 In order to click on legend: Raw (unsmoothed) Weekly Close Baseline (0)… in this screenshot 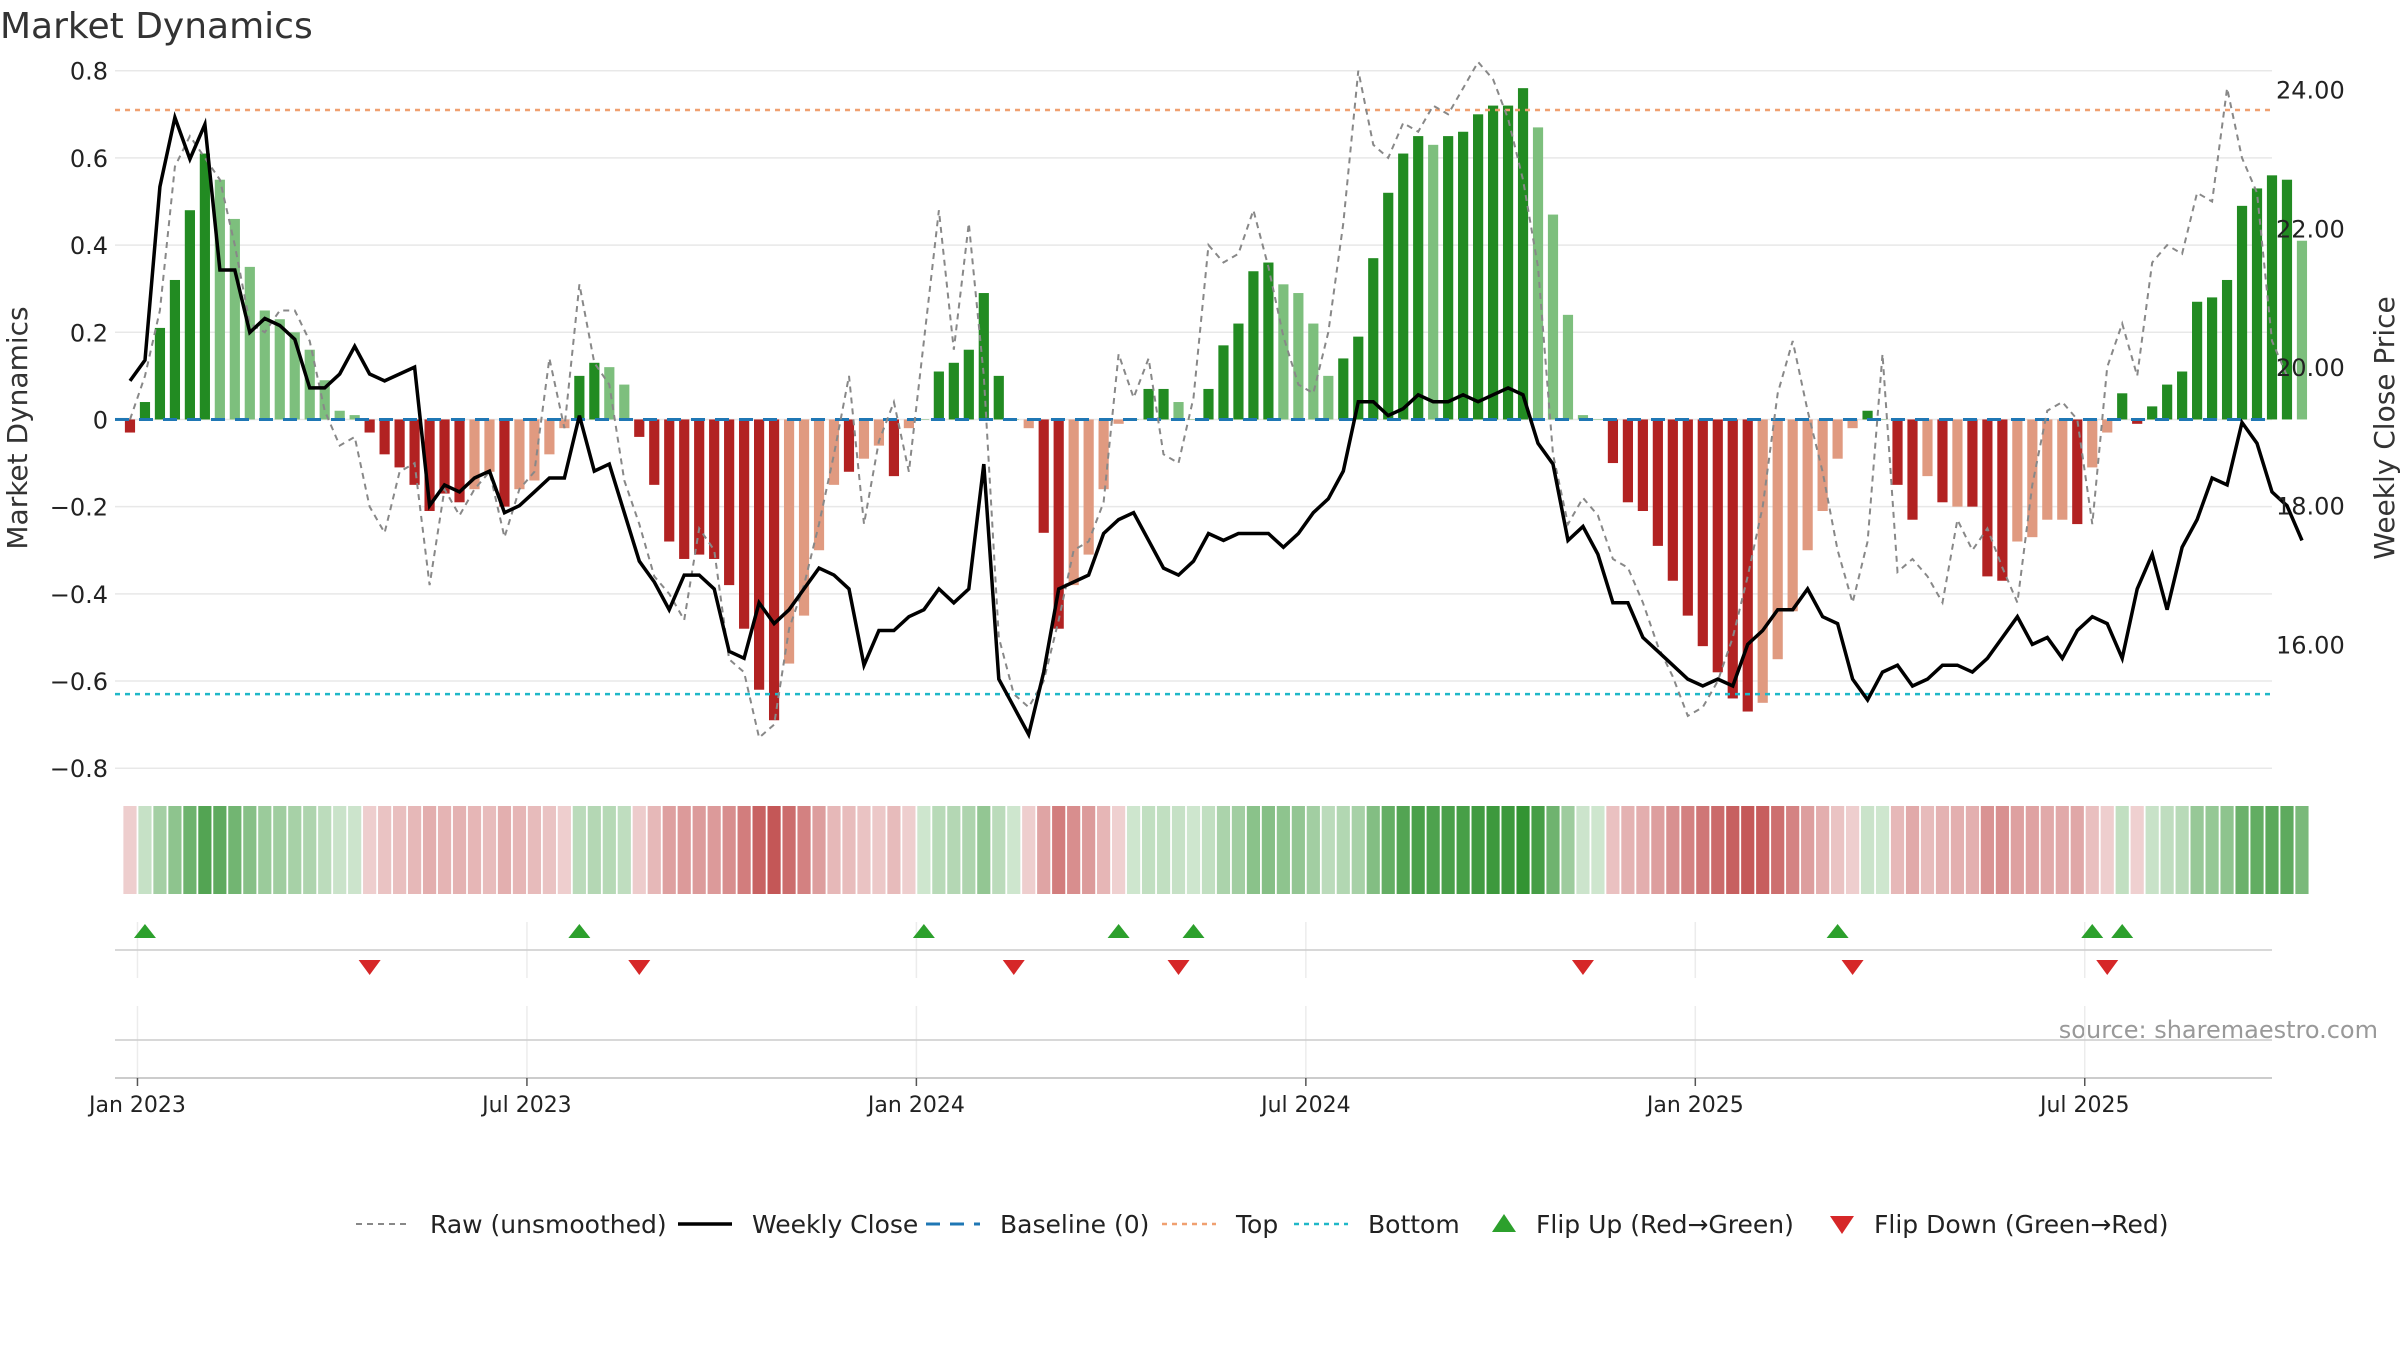, I will do `click(1262, 1224)`.